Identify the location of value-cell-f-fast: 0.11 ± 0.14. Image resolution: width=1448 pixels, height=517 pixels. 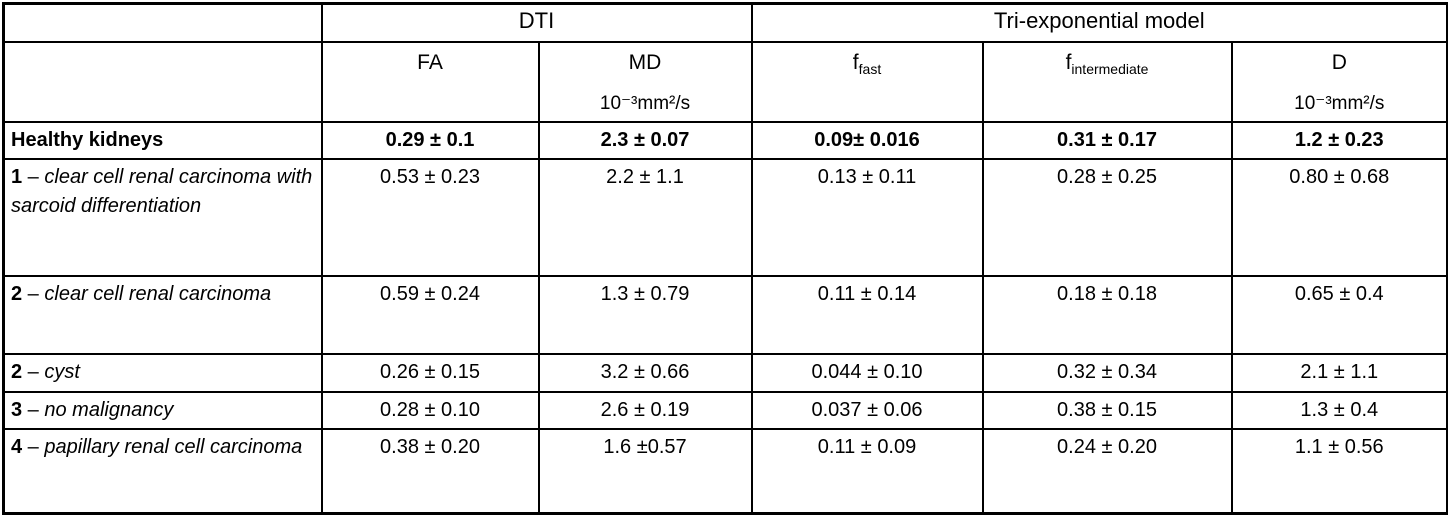
(867, 315).